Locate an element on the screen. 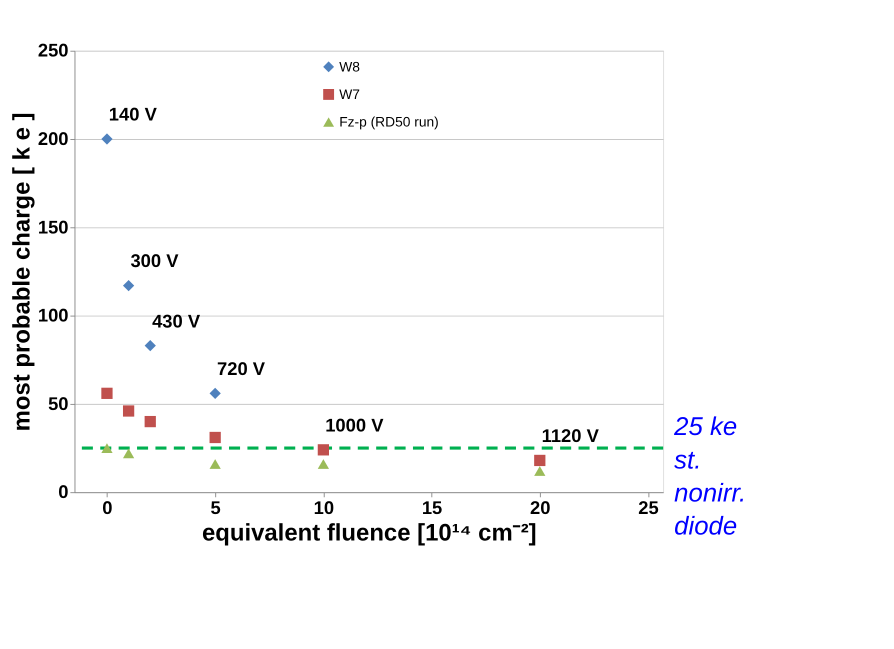  x-tick-label: 15 is located at coordinates (432, 507).